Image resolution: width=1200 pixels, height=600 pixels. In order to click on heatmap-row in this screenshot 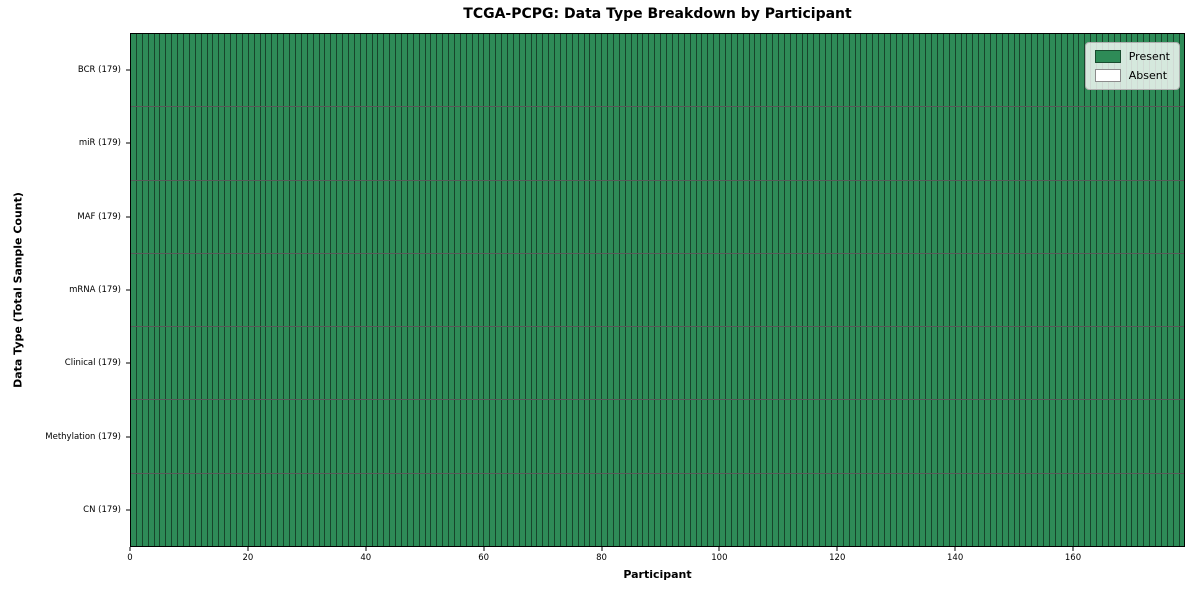, I will do `click(658, 217)`.